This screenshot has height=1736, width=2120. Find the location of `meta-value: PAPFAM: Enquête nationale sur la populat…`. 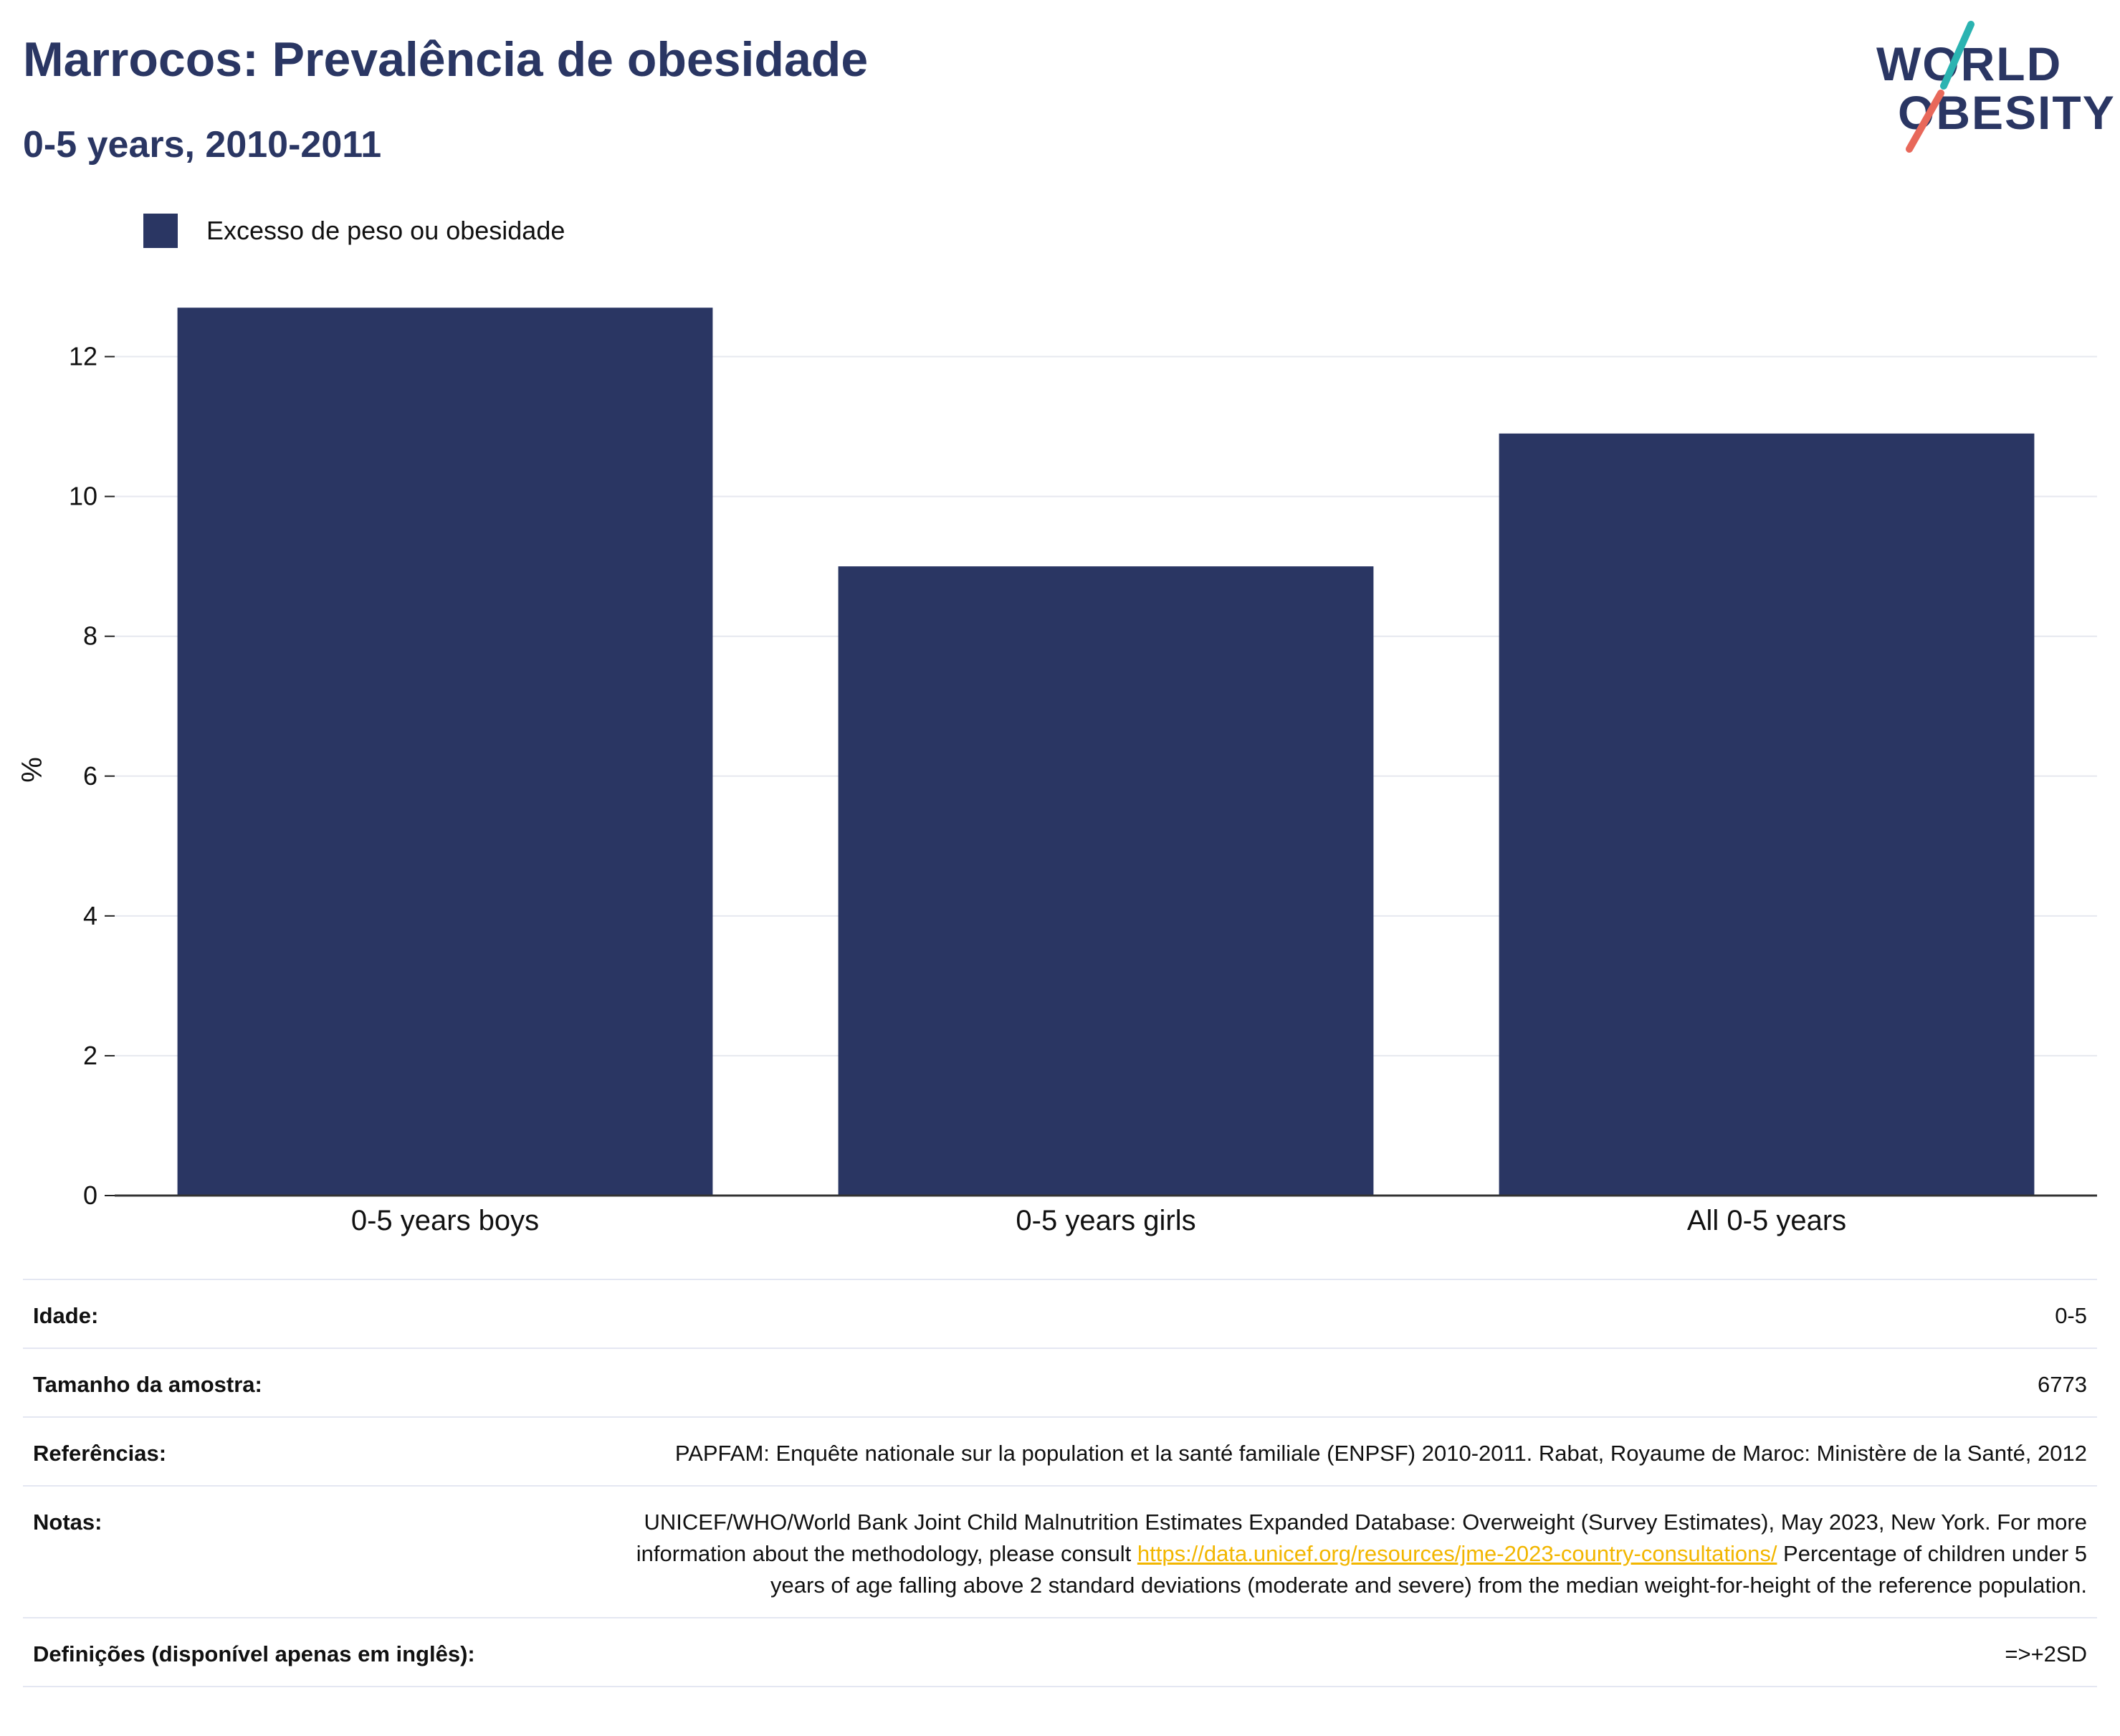

meta-value: PAPFAM: Enquête nationale sur la populat… is located at coordinates (1381, 1454).